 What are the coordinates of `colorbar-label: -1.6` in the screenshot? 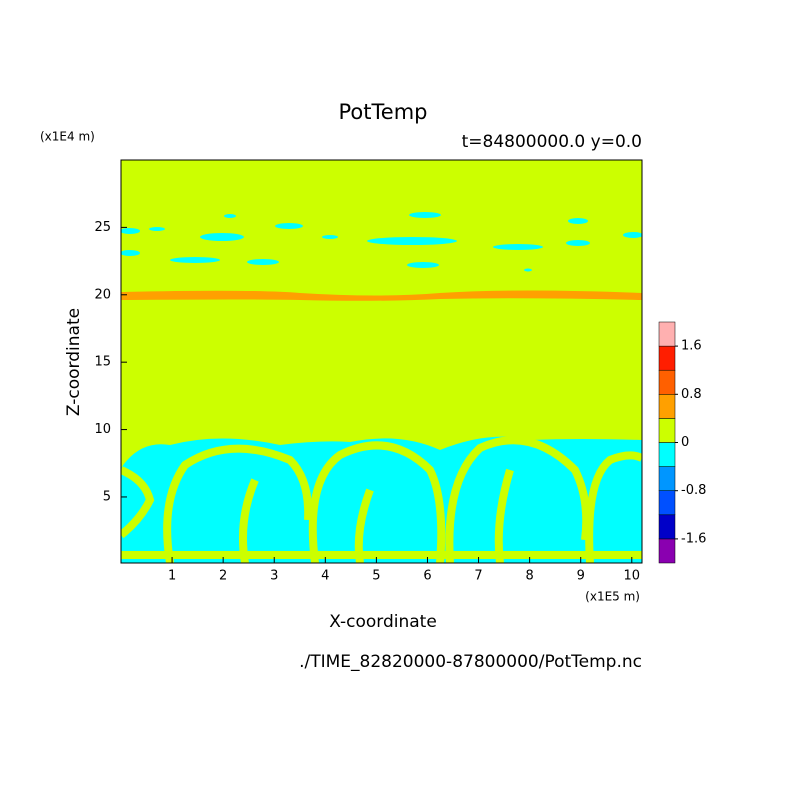 It's located at (693, 538).